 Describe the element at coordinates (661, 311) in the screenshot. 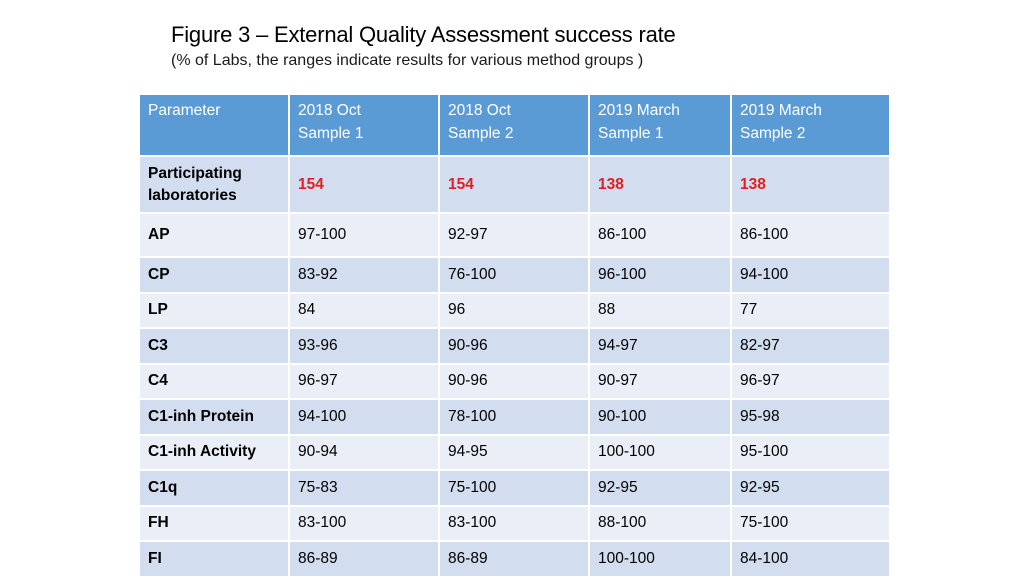

I see `table-cell: 88` at that location.